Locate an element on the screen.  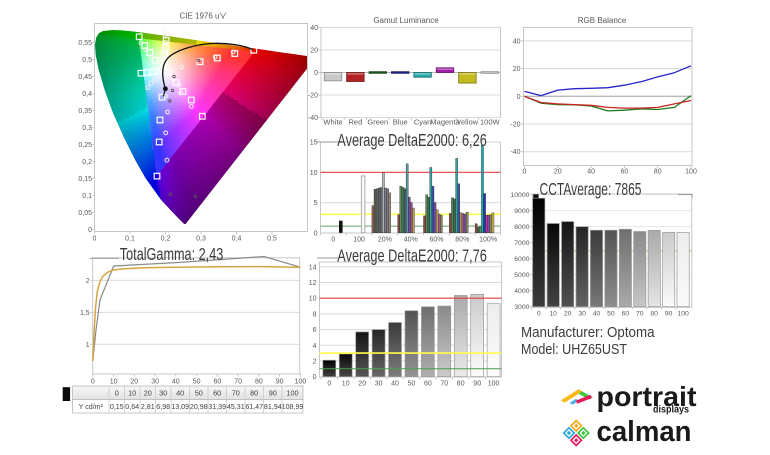
svg-text: 0,05 is located at coordinates (85, 213).